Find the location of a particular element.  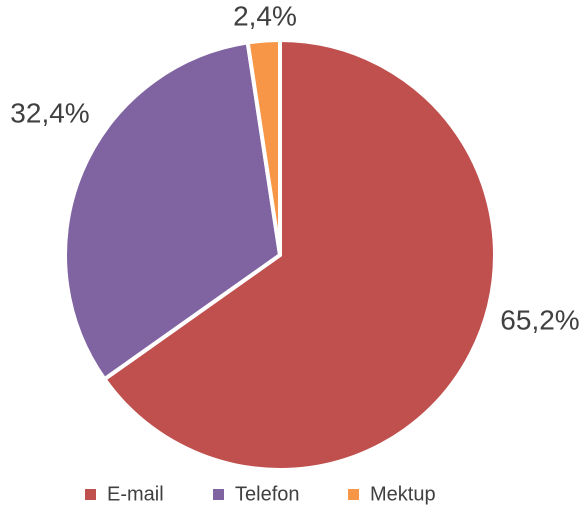

legend-label: Telefon is located at coordinates (267, 494).